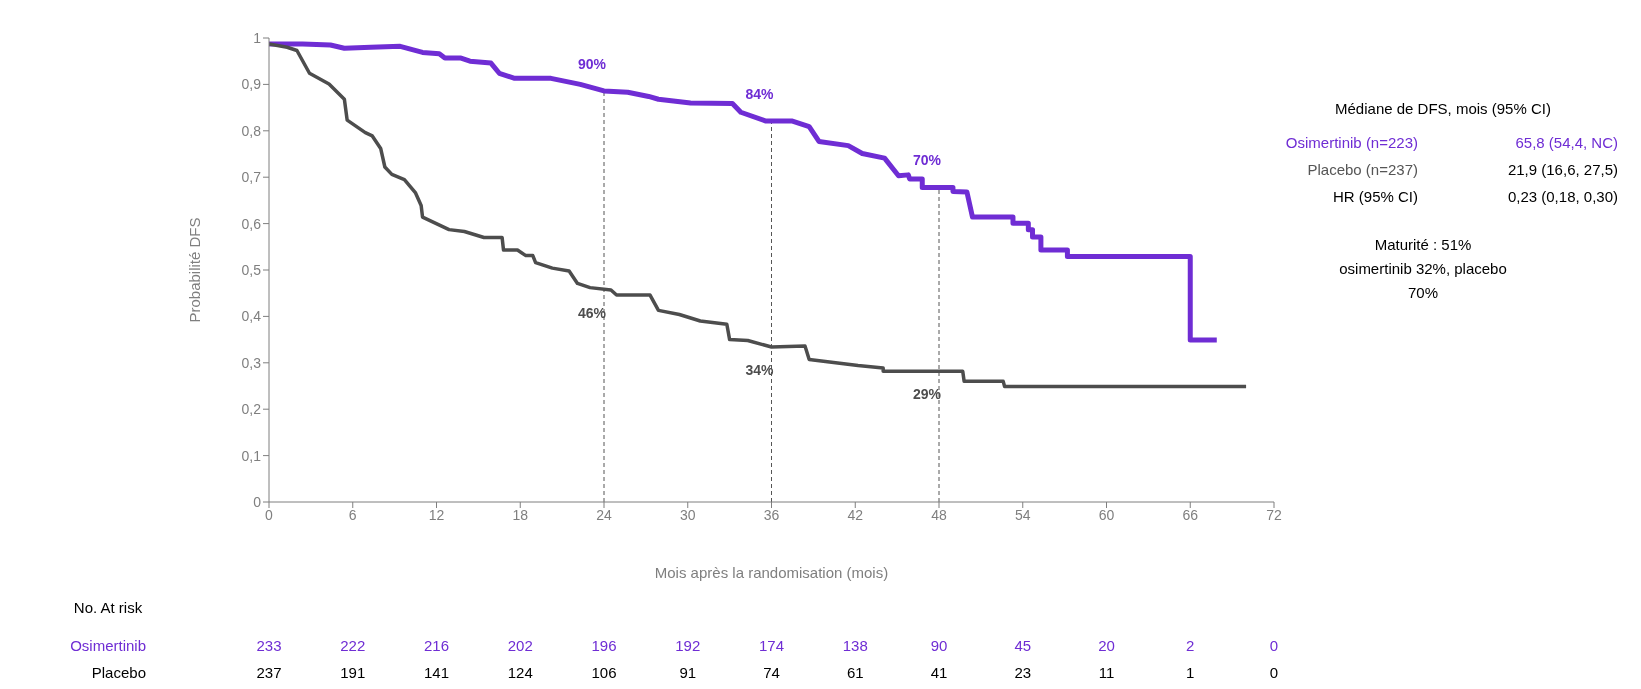 This screenshot has width=1641, height=689. Describe the element at coordinates (1274, 514) in the screenshot. I see `x-tick-label: 72` at that location.